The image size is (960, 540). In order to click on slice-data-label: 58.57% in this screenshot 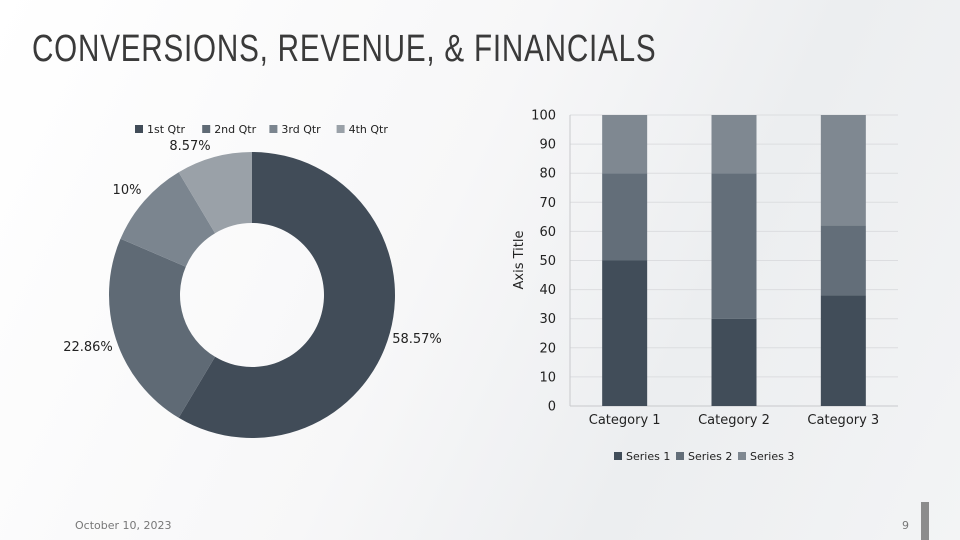, I will do `click(417, 339)`.